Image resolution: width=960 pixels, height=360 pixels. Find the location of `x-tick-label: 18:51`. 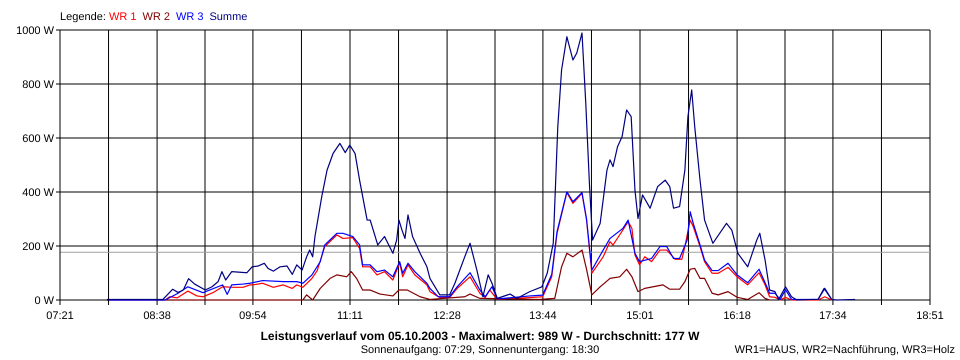

x-tick-label: 18:51 is located at coordinates (930, 316).